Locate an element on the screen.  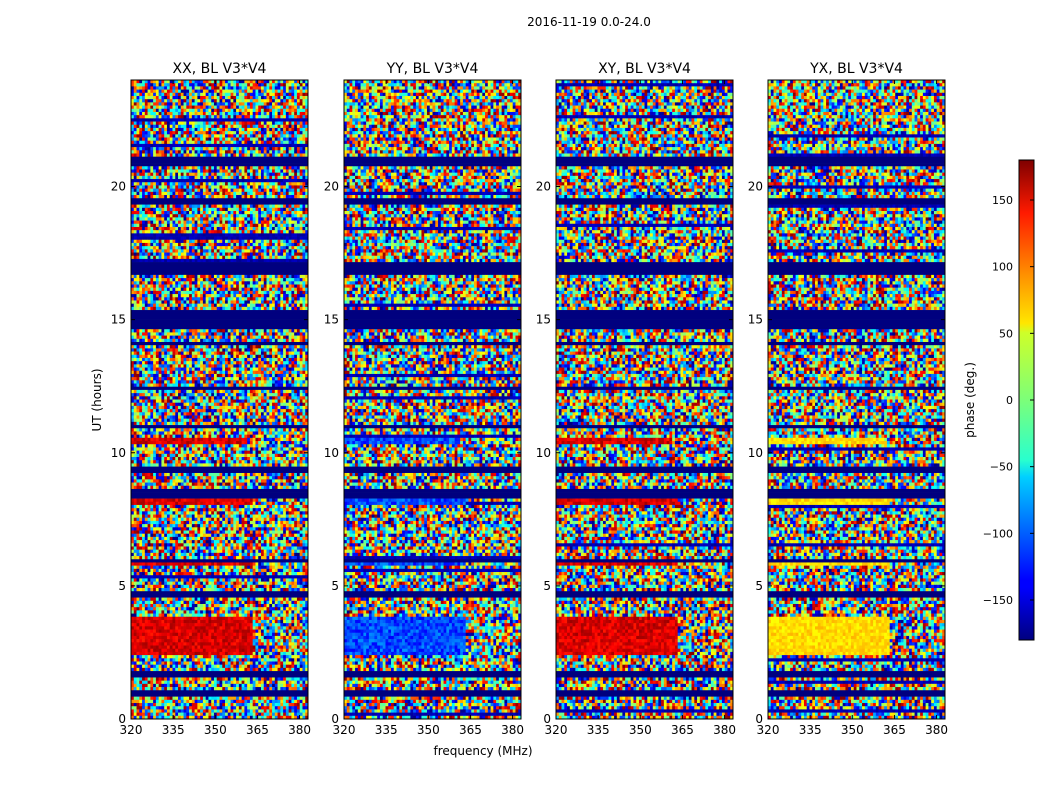
colorbar-label: phase (deg.) is located at coordinates (970, 400).